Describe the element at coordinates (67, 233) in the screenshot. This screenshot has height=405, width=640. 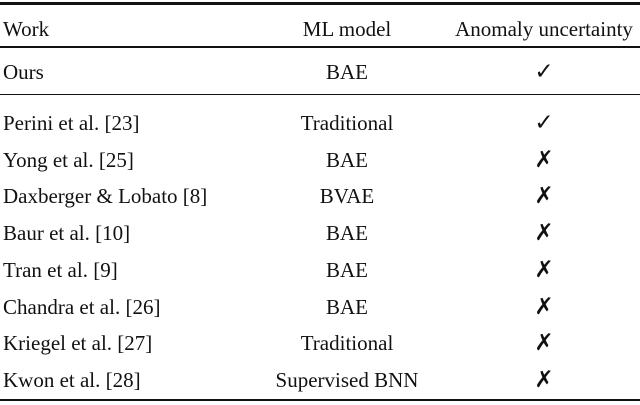
I see `work-cell: Baur et al. [10]` at that location.